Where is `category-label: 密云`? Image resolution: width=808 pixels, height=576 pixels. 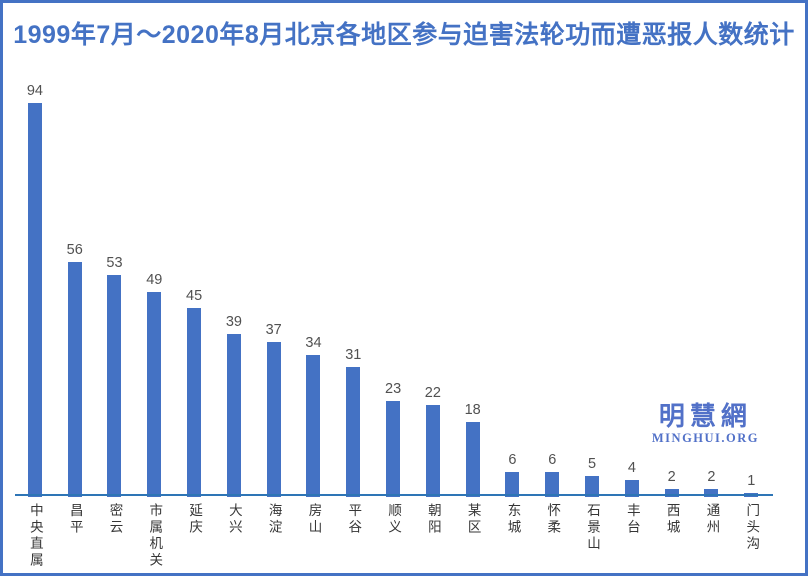
category-label: 密云 is located at coordinates (115, 519).